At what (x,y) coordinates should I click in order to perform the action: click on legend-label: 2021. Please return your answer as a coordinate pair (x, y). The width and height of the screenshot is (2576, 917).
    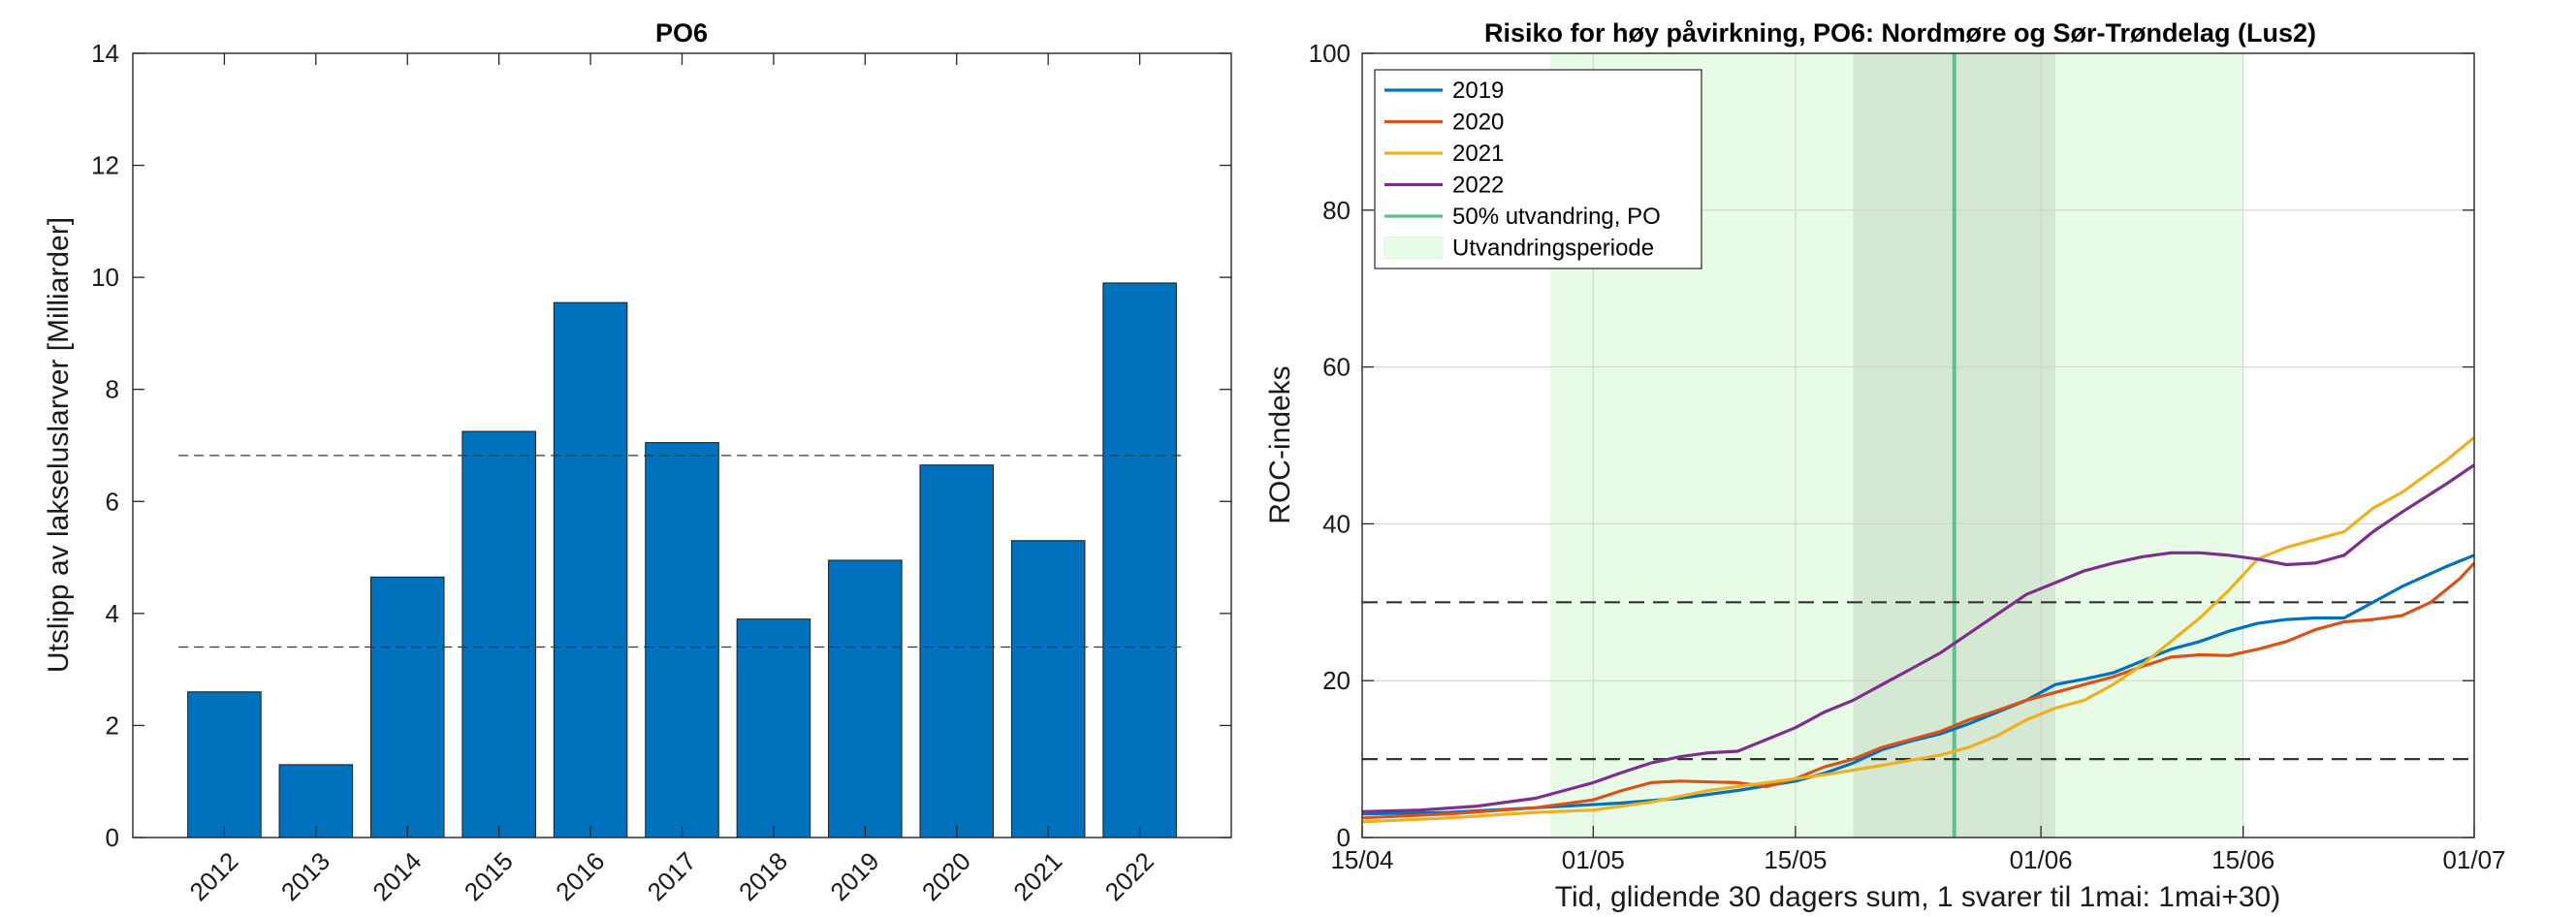
    Looking at the image, I should click on (1478, 154).